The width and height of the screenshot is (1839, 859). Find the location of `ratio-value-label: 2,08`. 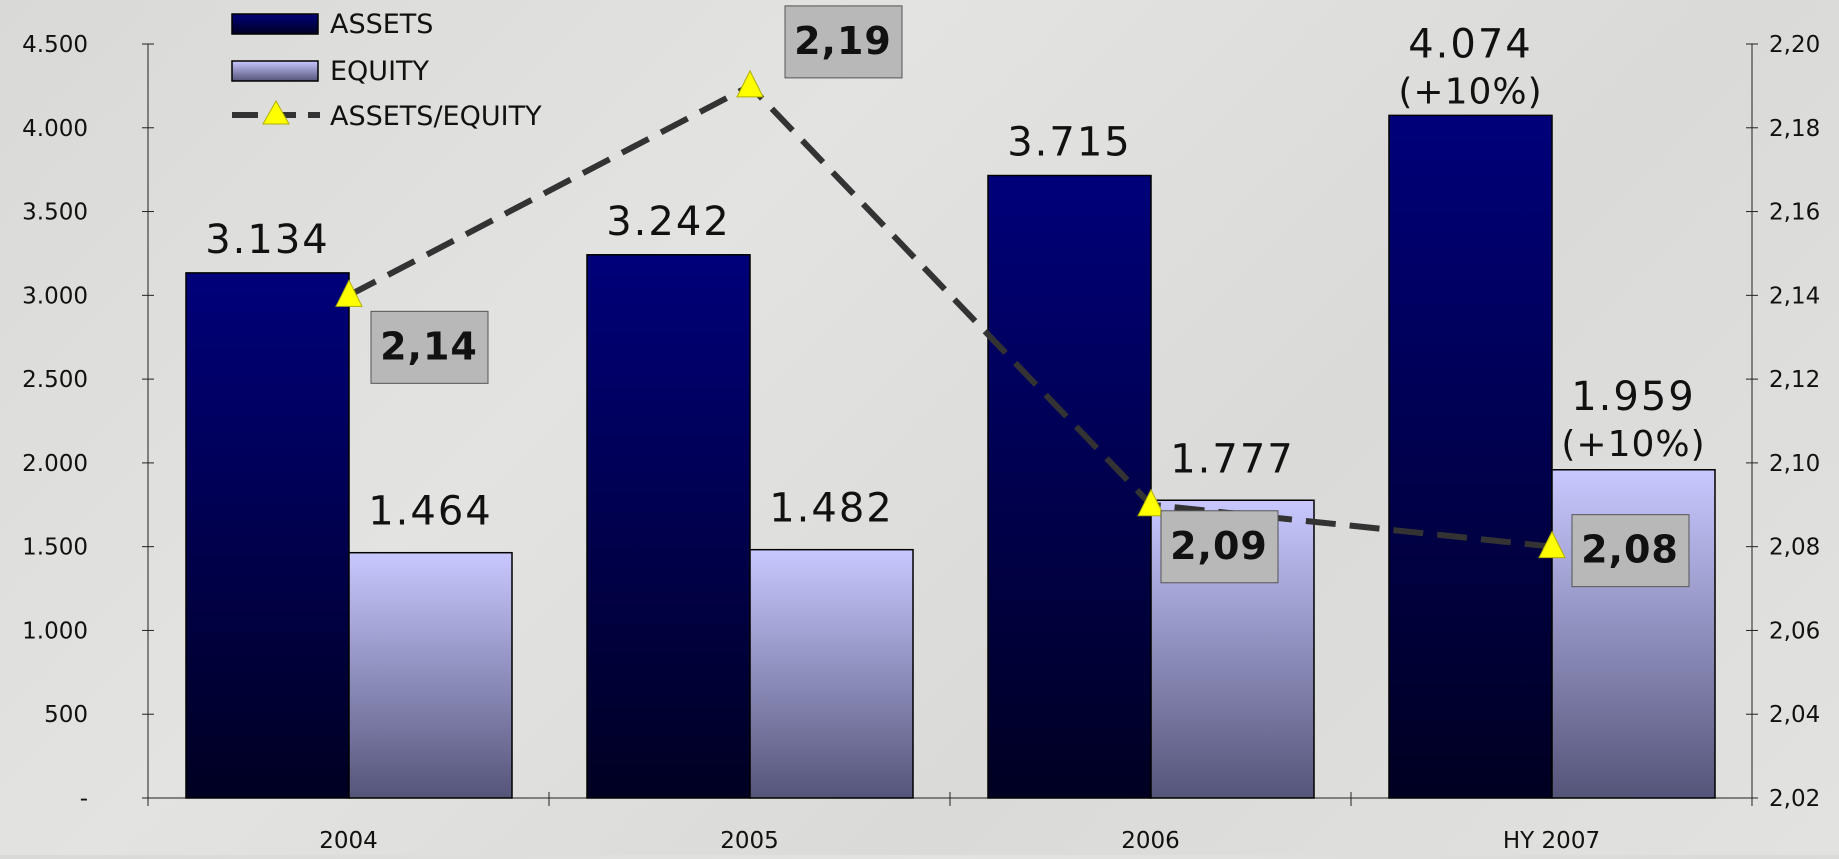

ratio-value-label: 2,08 is located at coordinates (1630, 550).